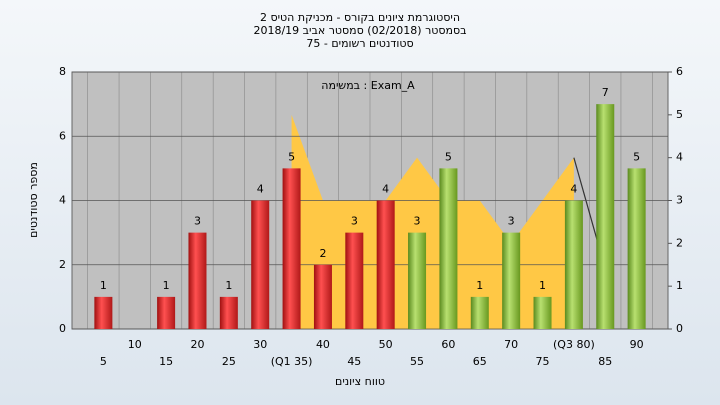 The width and height of the screenshot is (720, 405). What do you see at coordinates (605, 92) in the screenshot?
I see `data-label: 7` at bounding box center [605, 92].